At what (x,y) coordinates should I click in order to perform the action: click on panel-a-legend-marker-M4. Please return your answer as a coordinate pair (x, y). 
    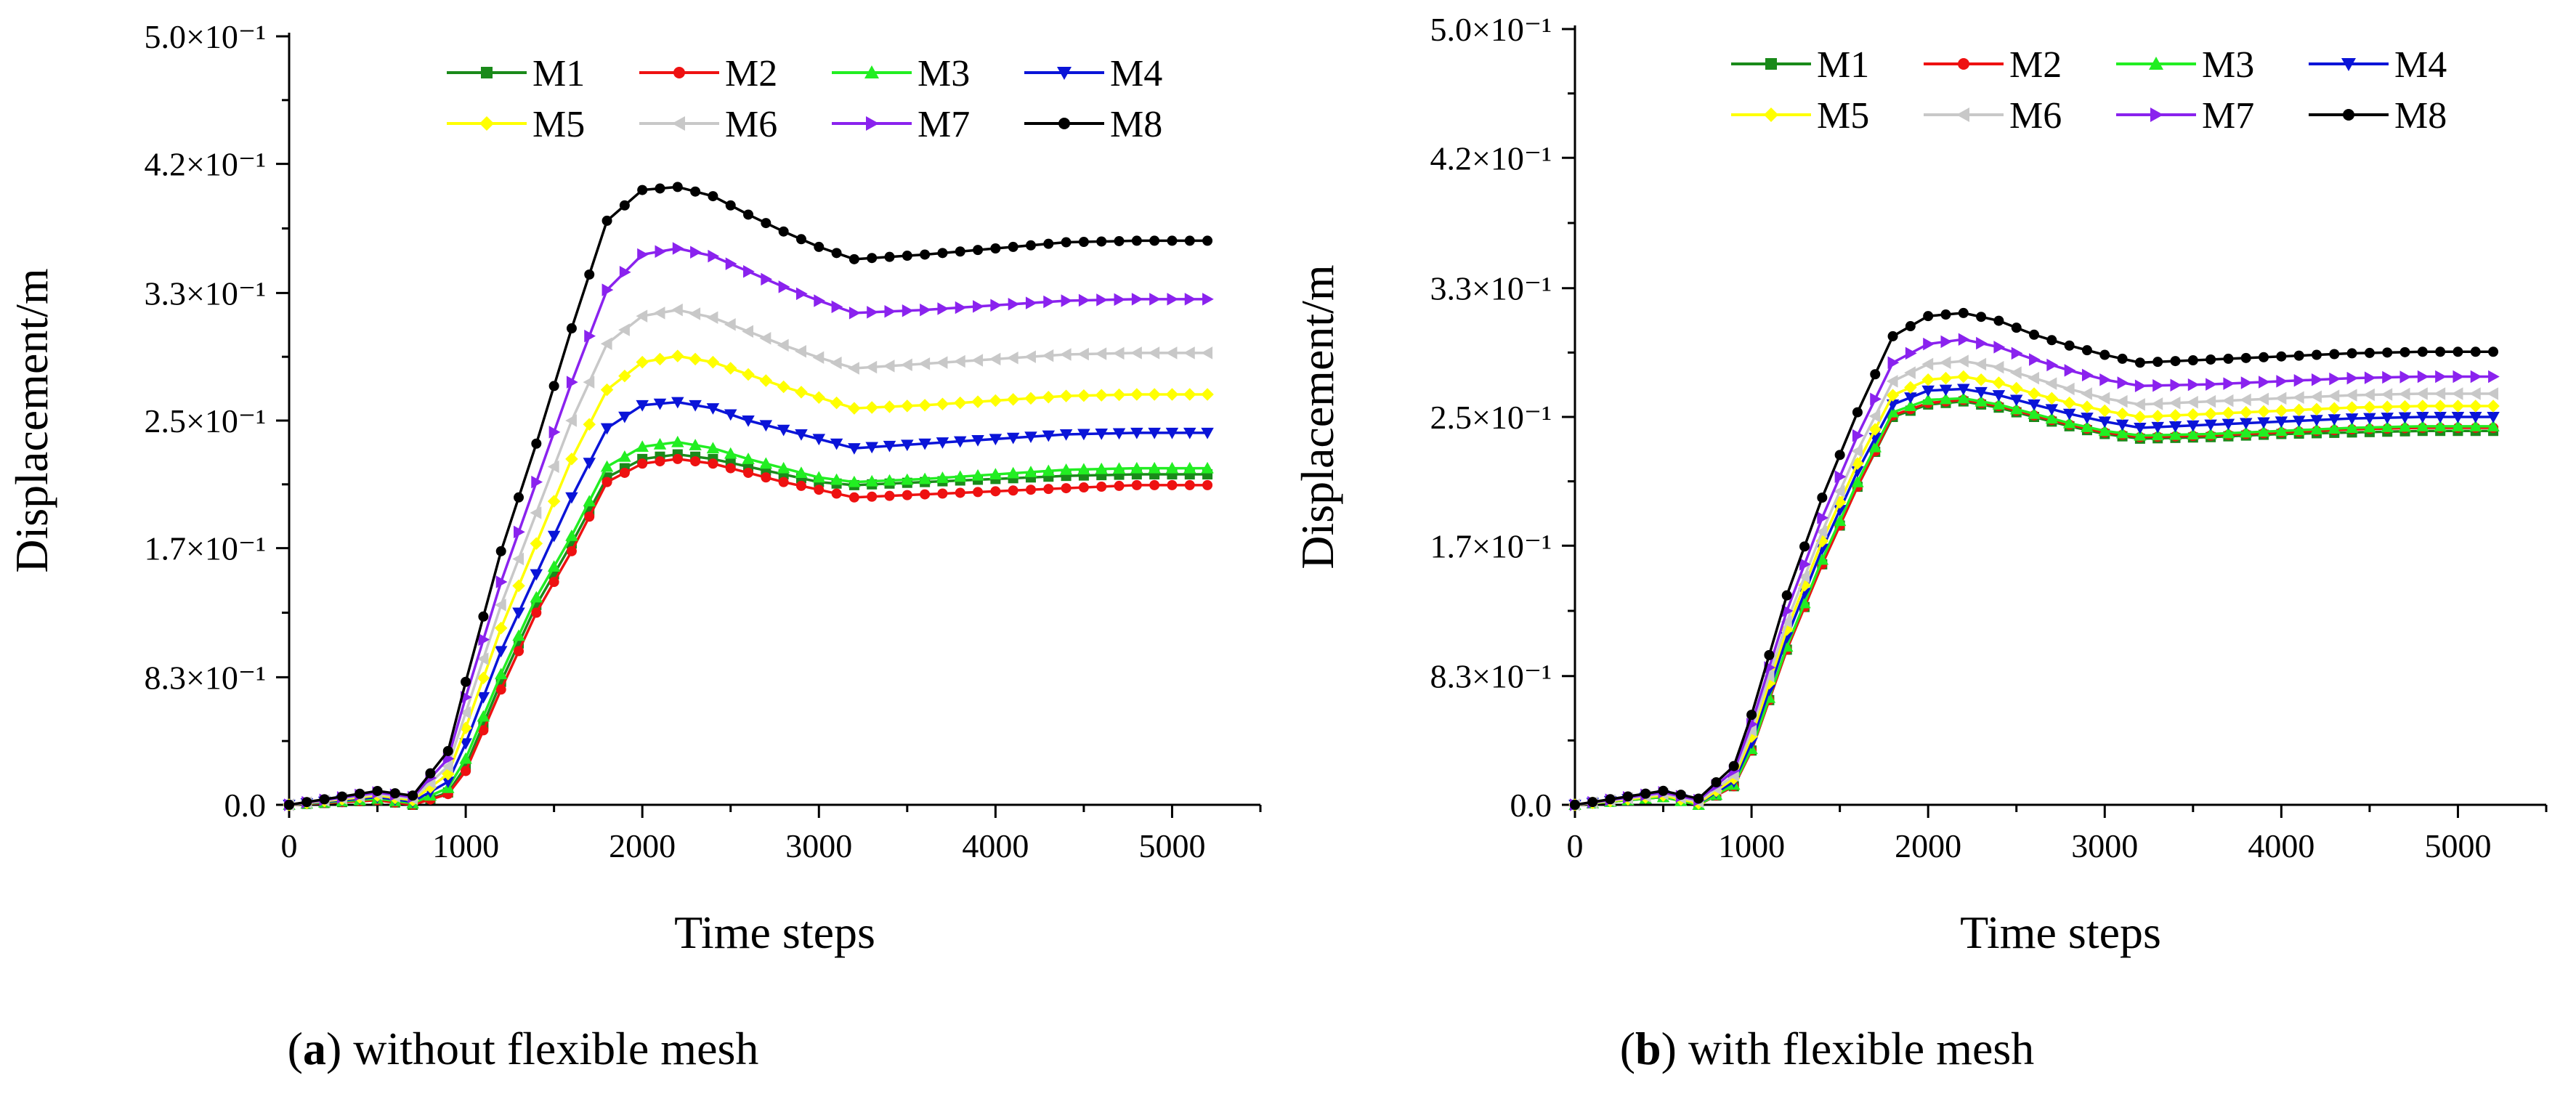
    Looking at the image, I should click on (1064, 73).